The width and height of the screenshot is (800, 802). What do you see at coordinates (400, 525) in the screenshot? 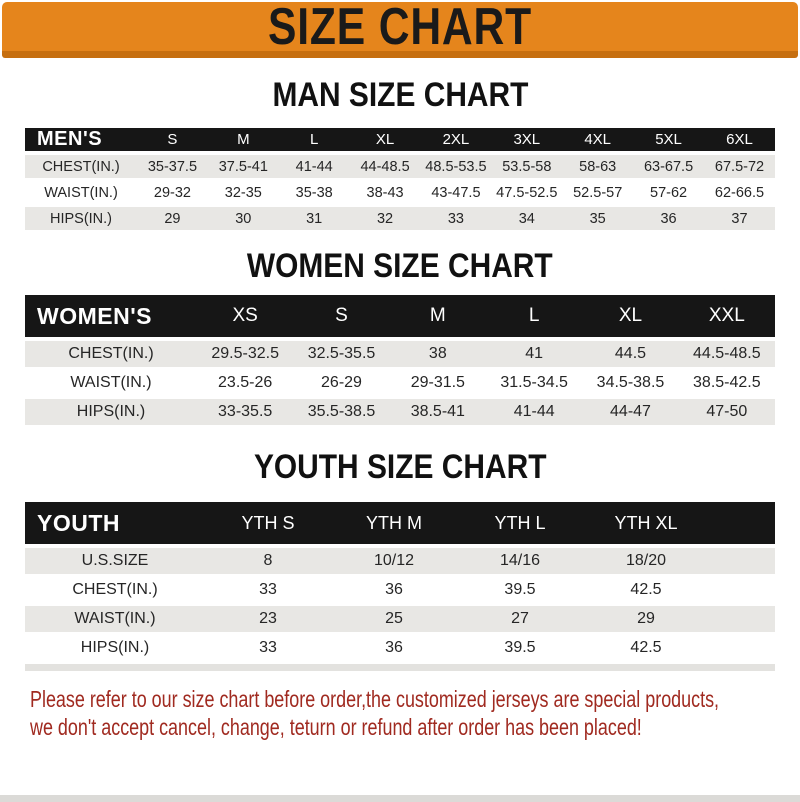
I see `youth-header-row: YOUTH YTH S YTH M YTH L YTH XL` at bounding box center [400, 525].